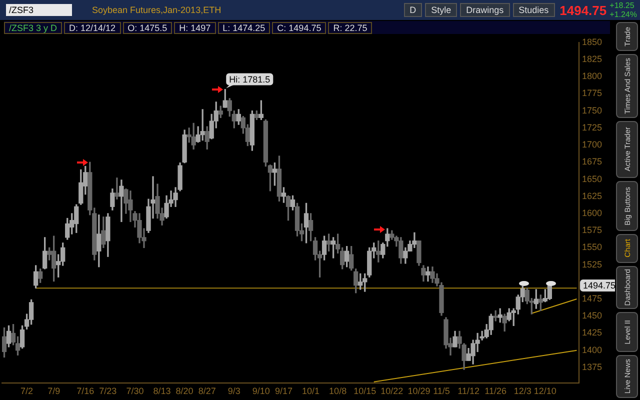 The width and height of the screenshot is (640, 400). Describe the element at coordinates (54, 391) in the screenshot. I see `x-tick-label: 7/9` at that location.